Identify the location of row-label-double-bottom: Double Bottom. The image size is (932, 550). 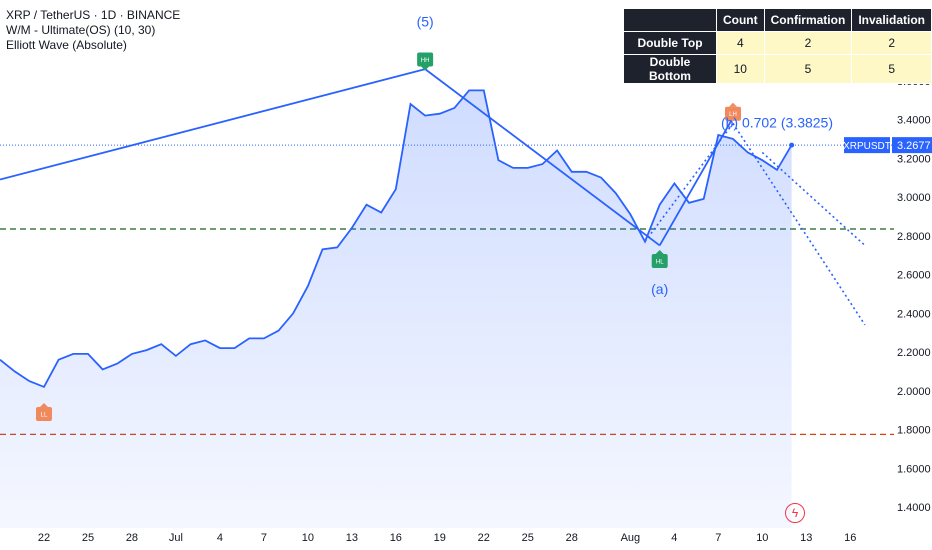
(670, 69).